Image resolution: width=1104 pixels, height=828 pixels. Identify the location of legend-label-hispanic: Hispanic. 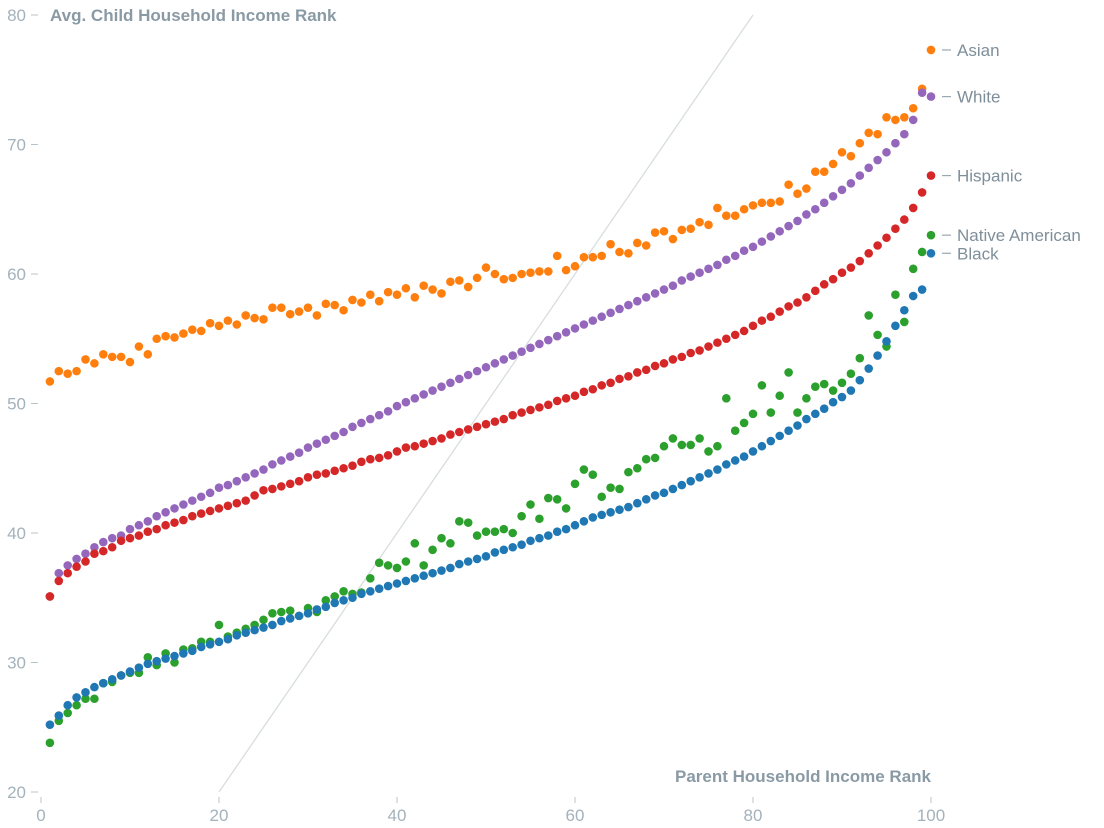
(990, 176).